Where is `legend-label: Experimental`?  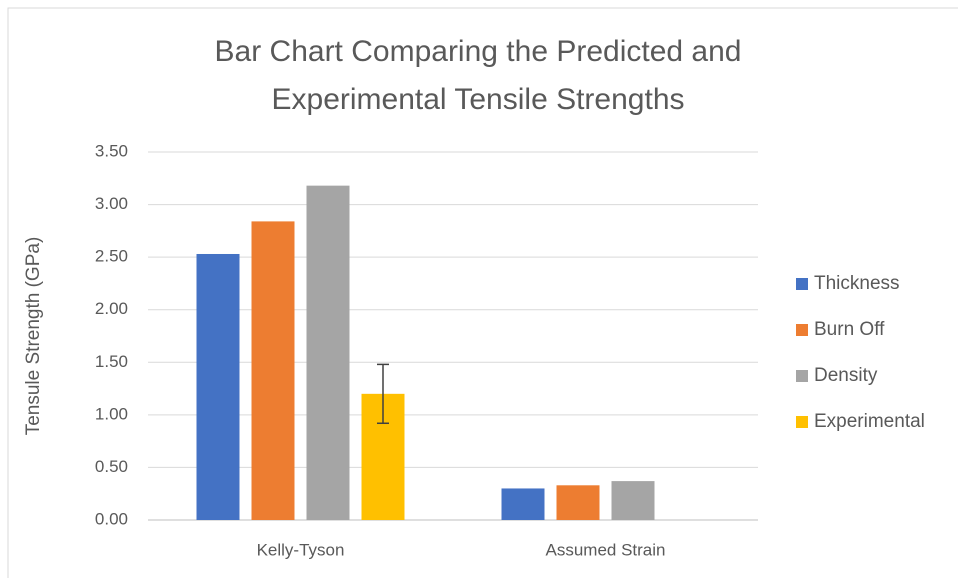 legend-label: Experimental is located at coordinates (869, 421).